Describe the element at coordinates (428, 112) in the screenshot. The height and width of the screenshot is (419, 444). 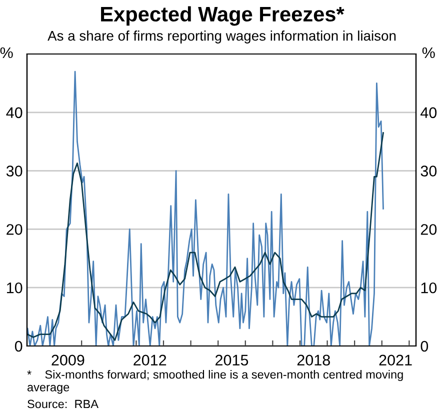
I see `y2-tick-label: 40` at that location.